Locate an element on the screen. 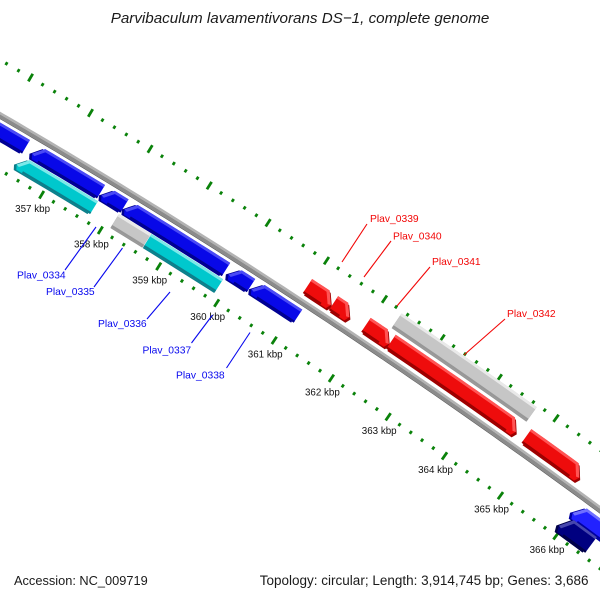  svg-text: Plav_0337 is located at coordinates (167, 351).